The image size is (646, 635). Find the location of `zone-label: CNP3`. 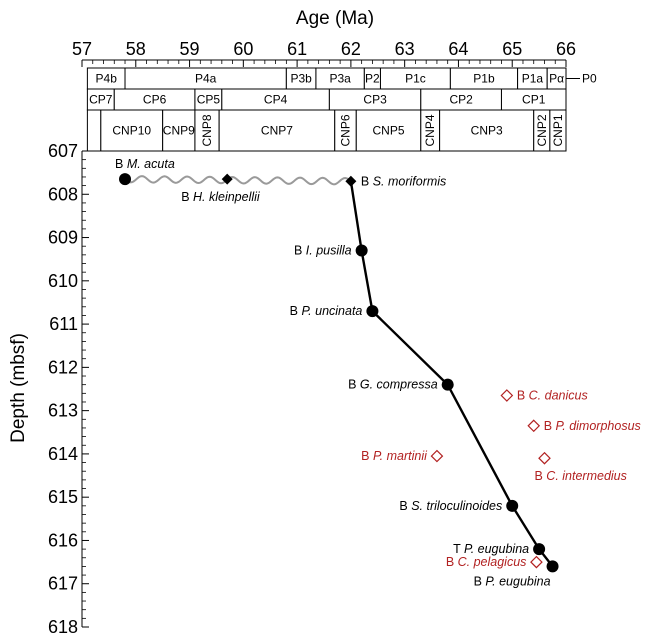

zone-label: CNP3 is located at coordinates (487, 131).